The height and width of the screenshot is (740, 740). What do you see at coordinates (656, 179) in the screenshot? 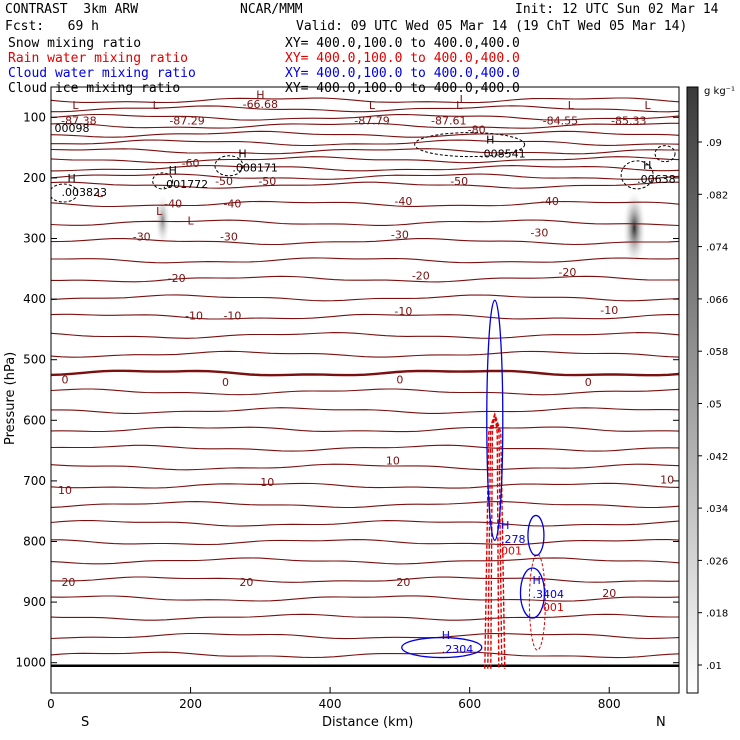
I see `cloud-ice-extremum-value: .00638` at bounding box center [656, 179].